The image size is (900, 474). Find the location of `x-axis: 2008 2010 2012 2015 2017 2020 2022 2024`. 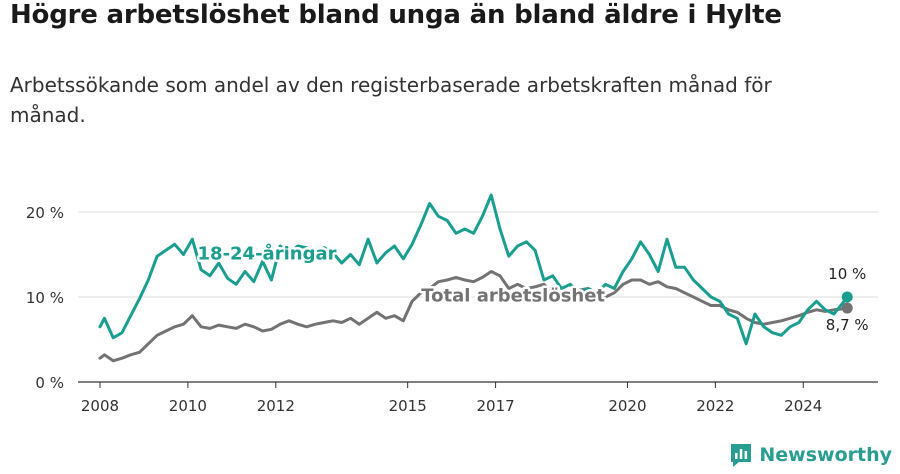

x-axis: 2008 2010 2012 2015 2017 2020 2022 2024 is located at coordinates (451, 398).